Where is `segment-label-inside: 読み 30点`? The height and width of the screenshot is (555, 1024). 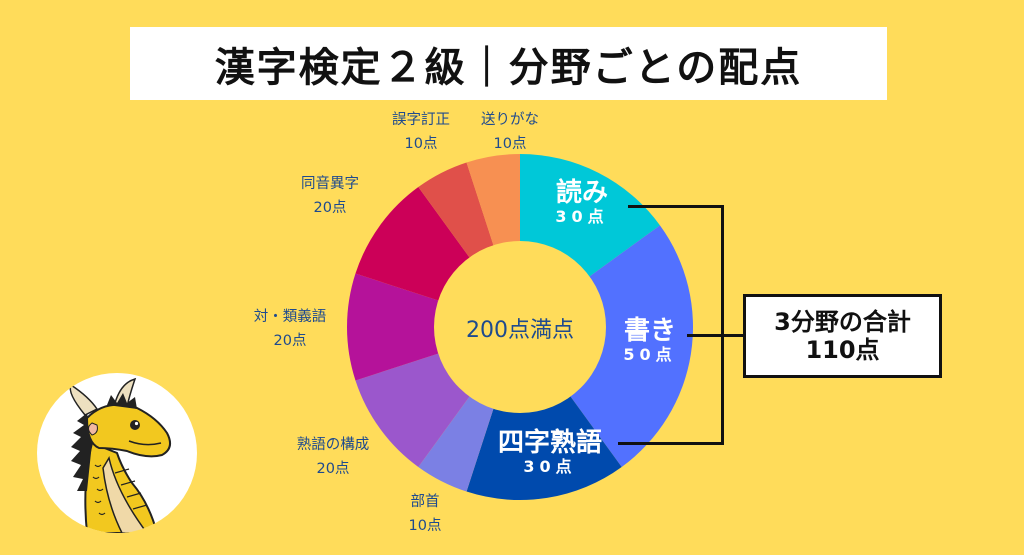
segment-label-inside: 読み 30点 is located at coordinates (581, 202).